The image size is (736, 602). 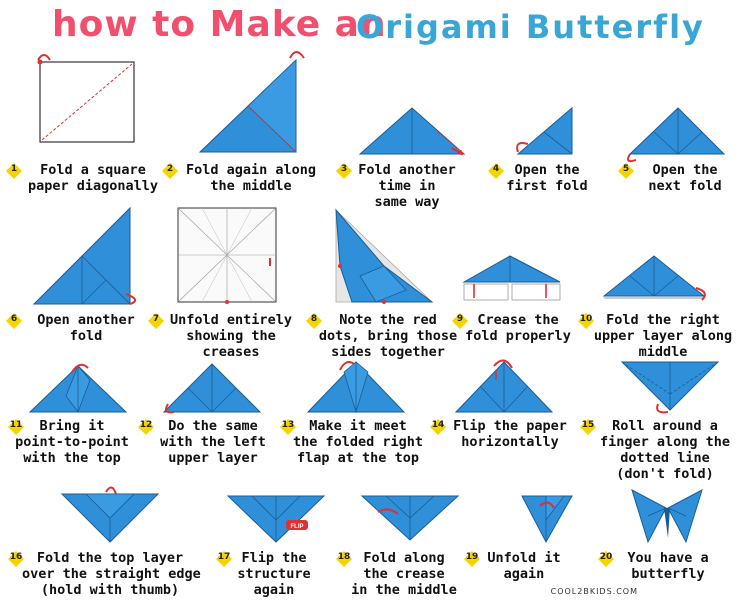 I want to click on step-18-illustration, so click(x=410, y=518).